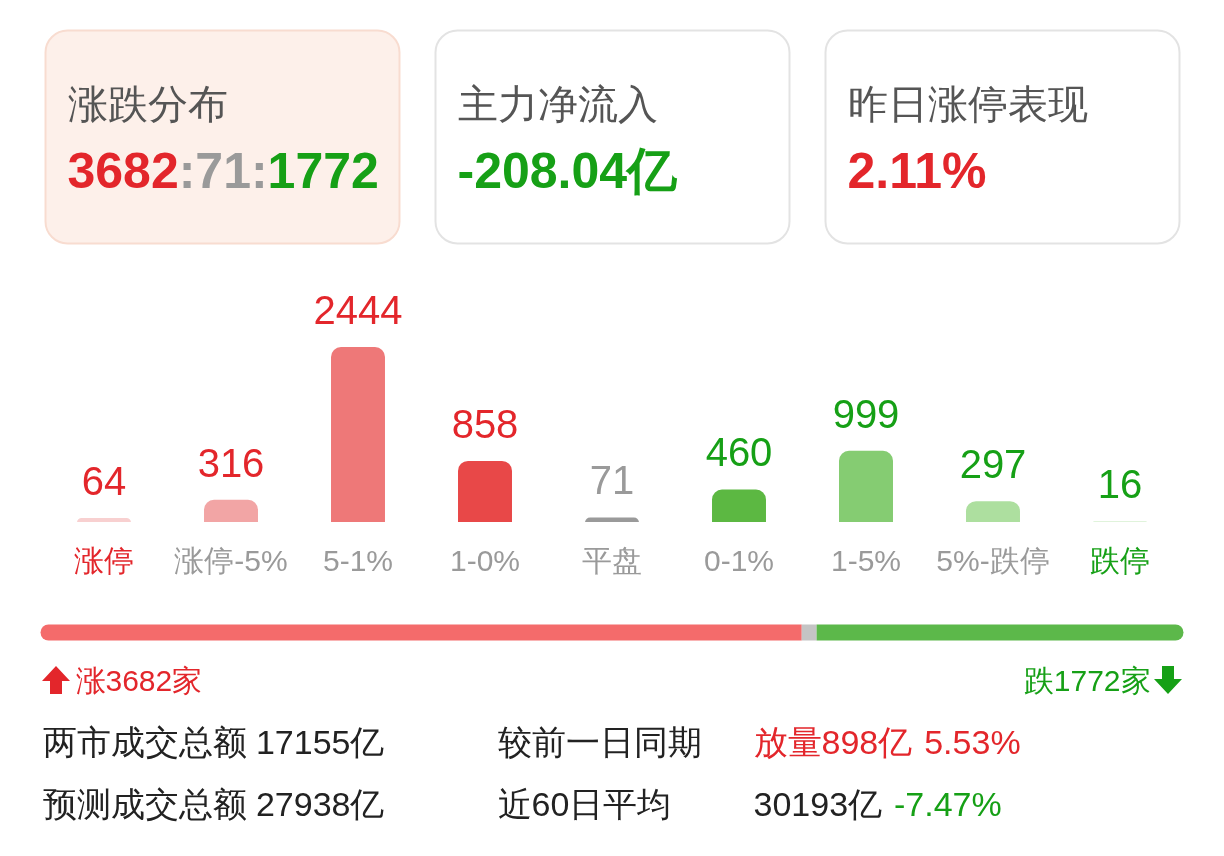 Image resolution: width=1224 pixels, height=856 pixels. I want to click on data-label: 460, so click(739, 452).